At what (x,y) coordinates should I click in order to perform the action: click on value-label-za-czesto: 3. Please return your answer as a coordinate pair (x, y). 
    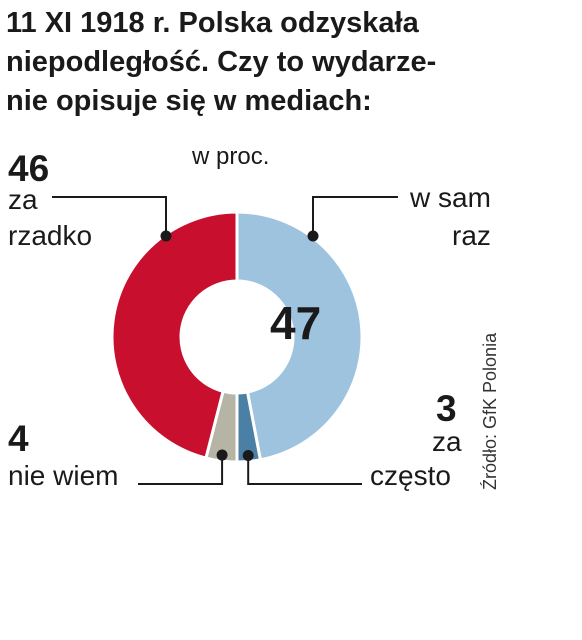
    Looking at the image, I should click on (446, 408).